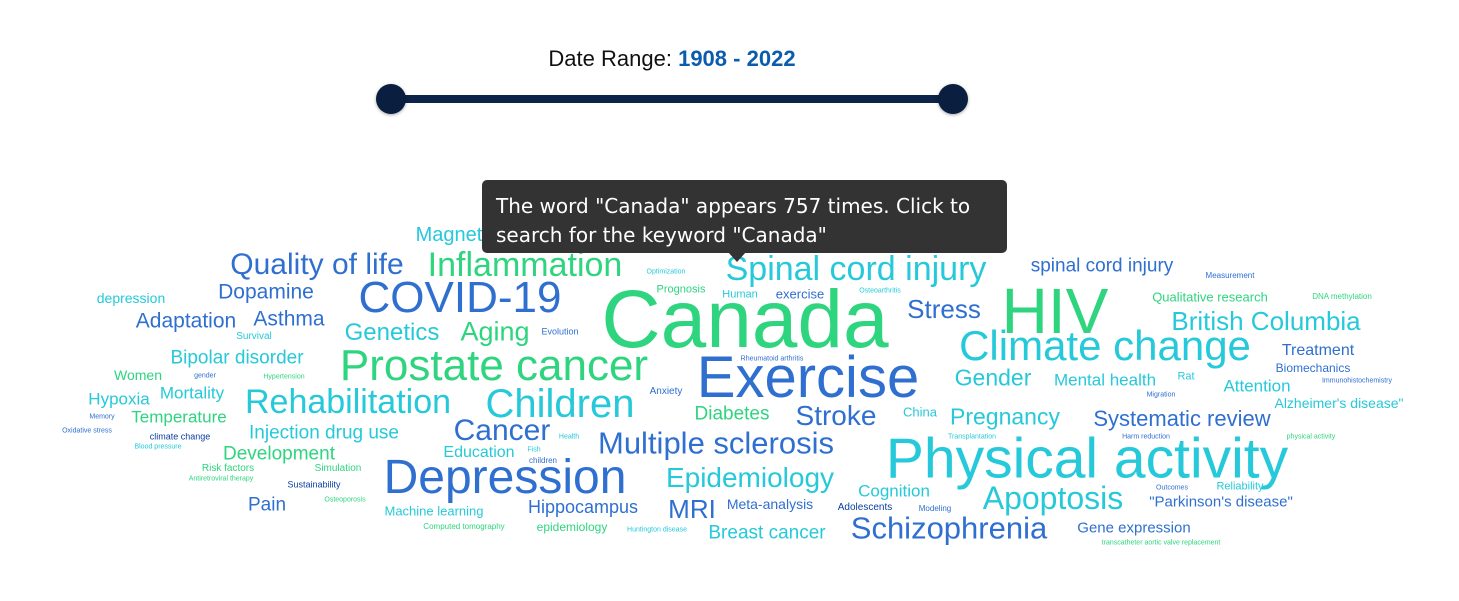  I want to click on word-injection-drug-use: Injection drug use, so click(324, 433).